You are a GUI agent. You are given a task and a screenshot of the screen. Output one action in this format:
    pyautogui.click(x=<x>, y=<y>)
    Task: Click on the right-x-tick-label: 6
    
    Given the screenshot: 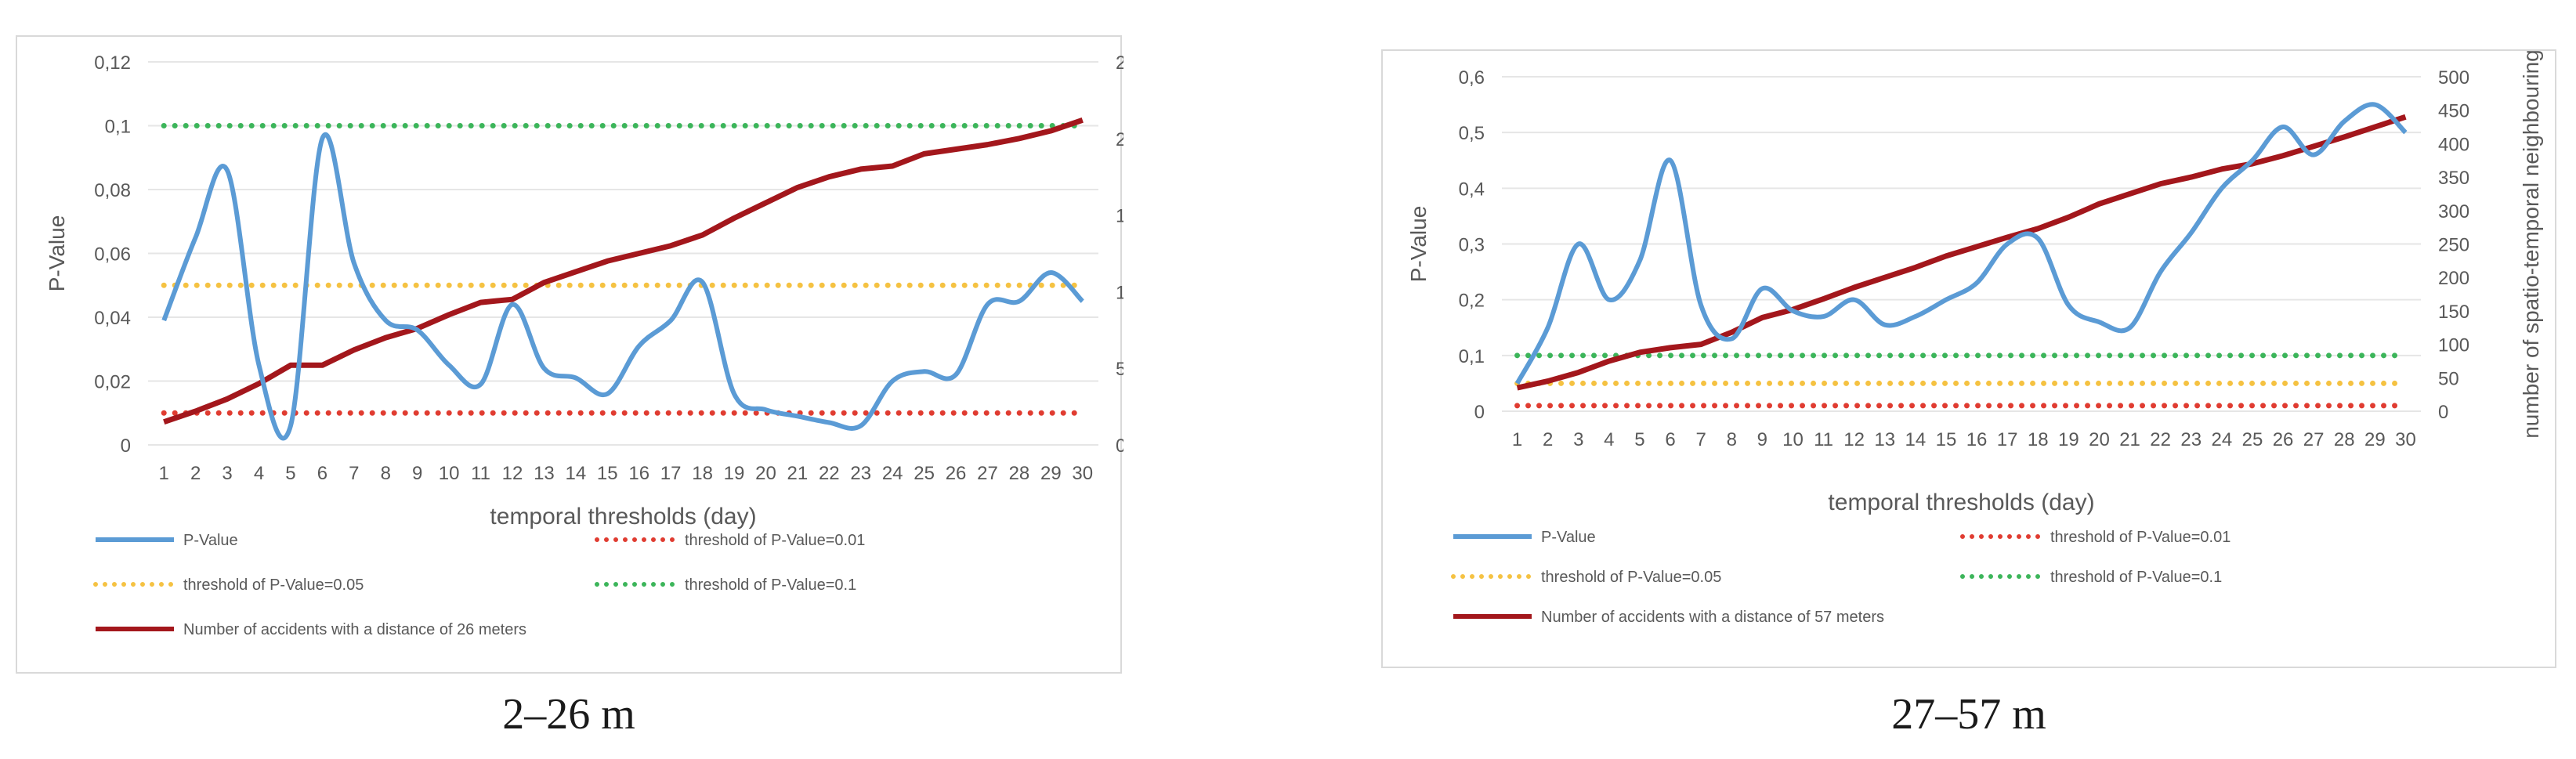 What is the action you would take?
    pyautogui.click(x=1670, y=440)
    